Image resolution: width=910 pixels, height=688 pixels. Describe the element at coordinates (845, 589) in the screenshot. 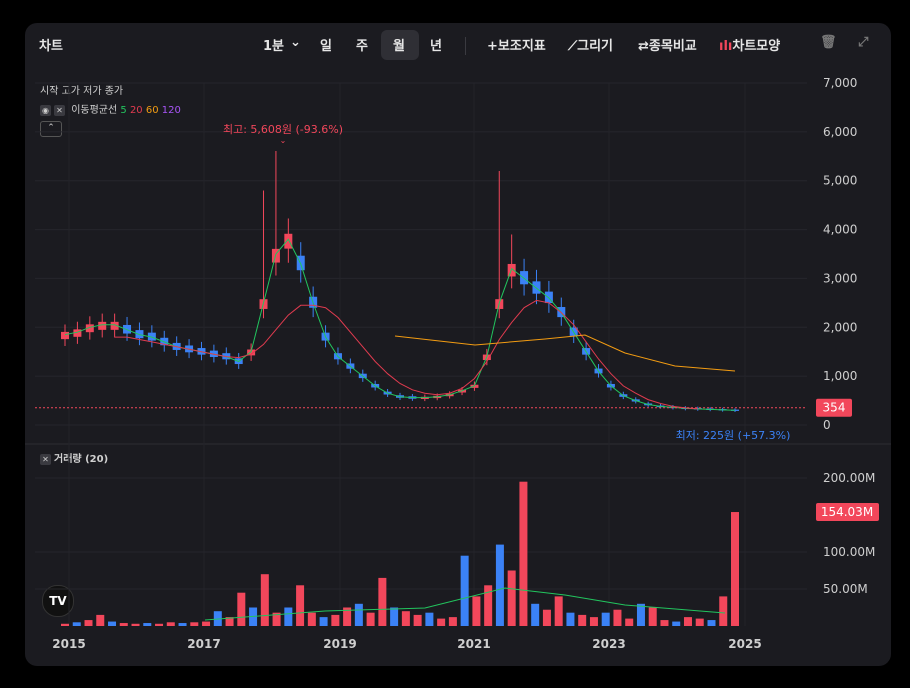

I see `y-tick-label: 50.00M` at that location.